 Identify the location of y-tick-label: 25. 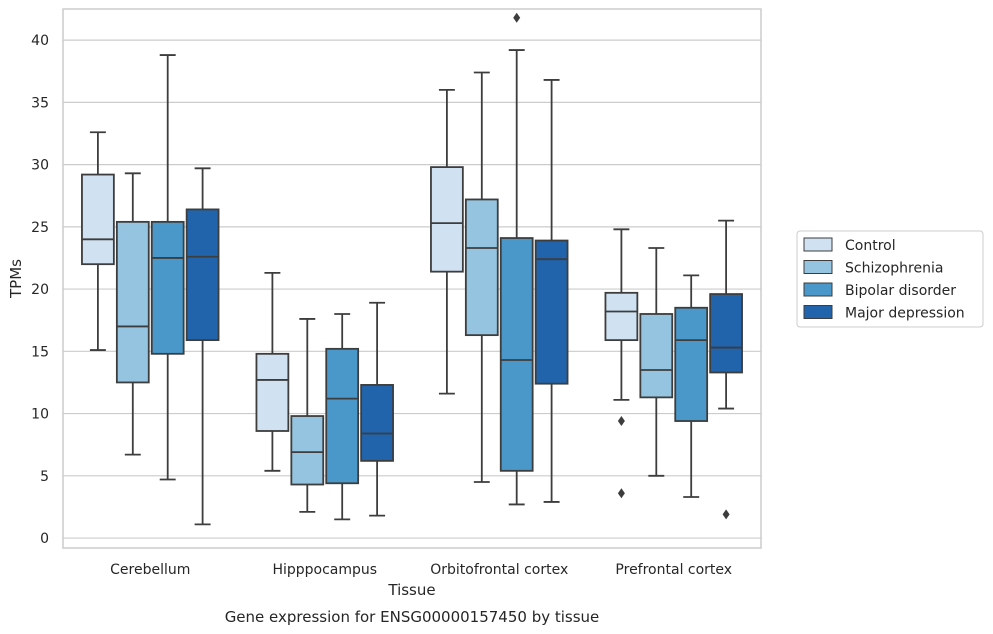
(40, 228).